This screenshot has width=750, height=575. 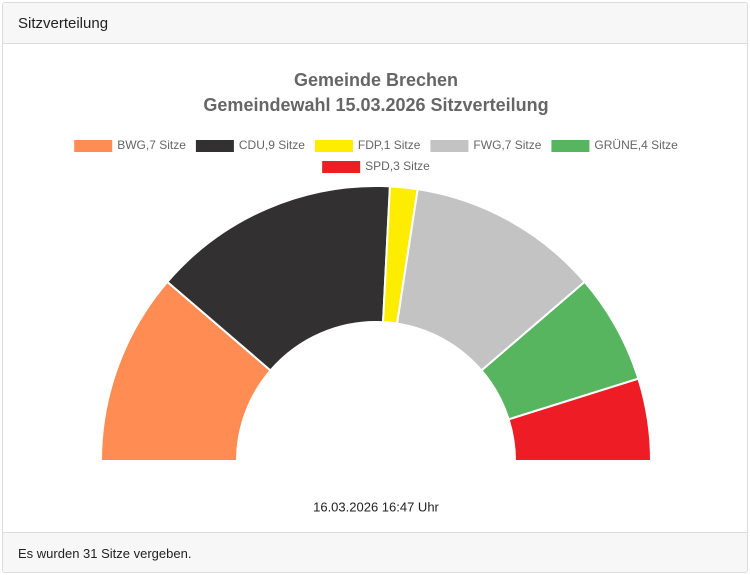 What do you see at coordinates (389, 145) in the screenshot?
I see `legend-label: FDP,1 Sitze` at bounding box center [389, 145].